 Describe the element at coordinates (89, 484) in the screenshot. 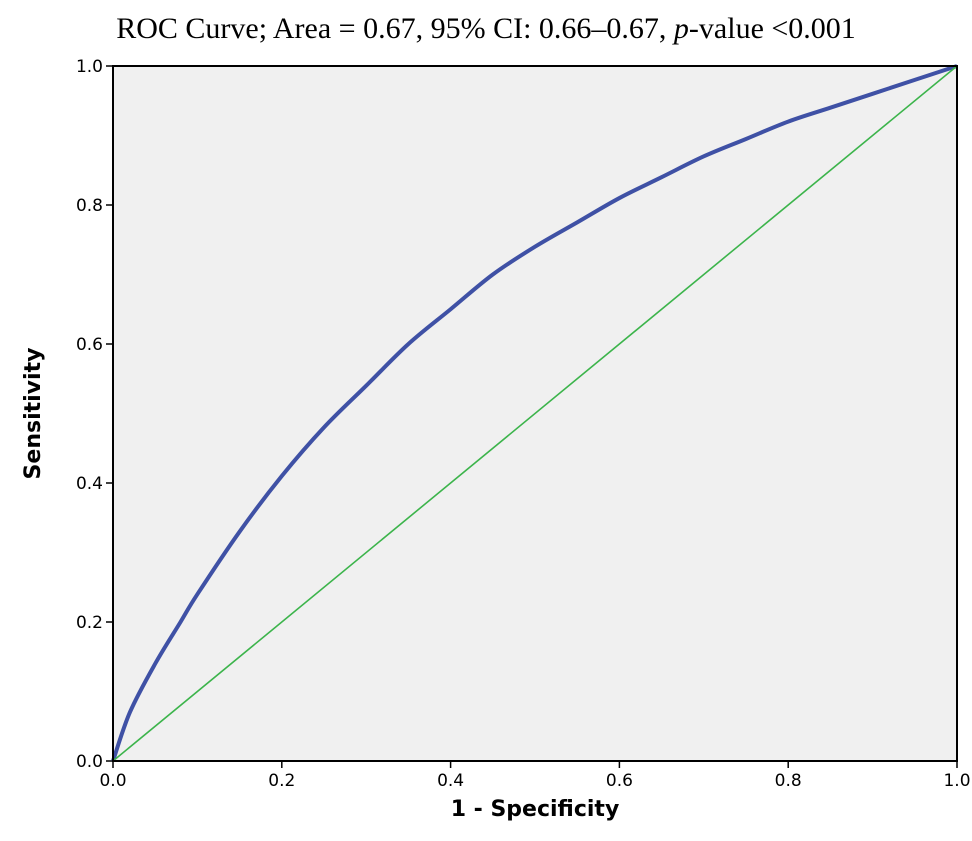

I see `y-tick-label: 0.4` at that location.